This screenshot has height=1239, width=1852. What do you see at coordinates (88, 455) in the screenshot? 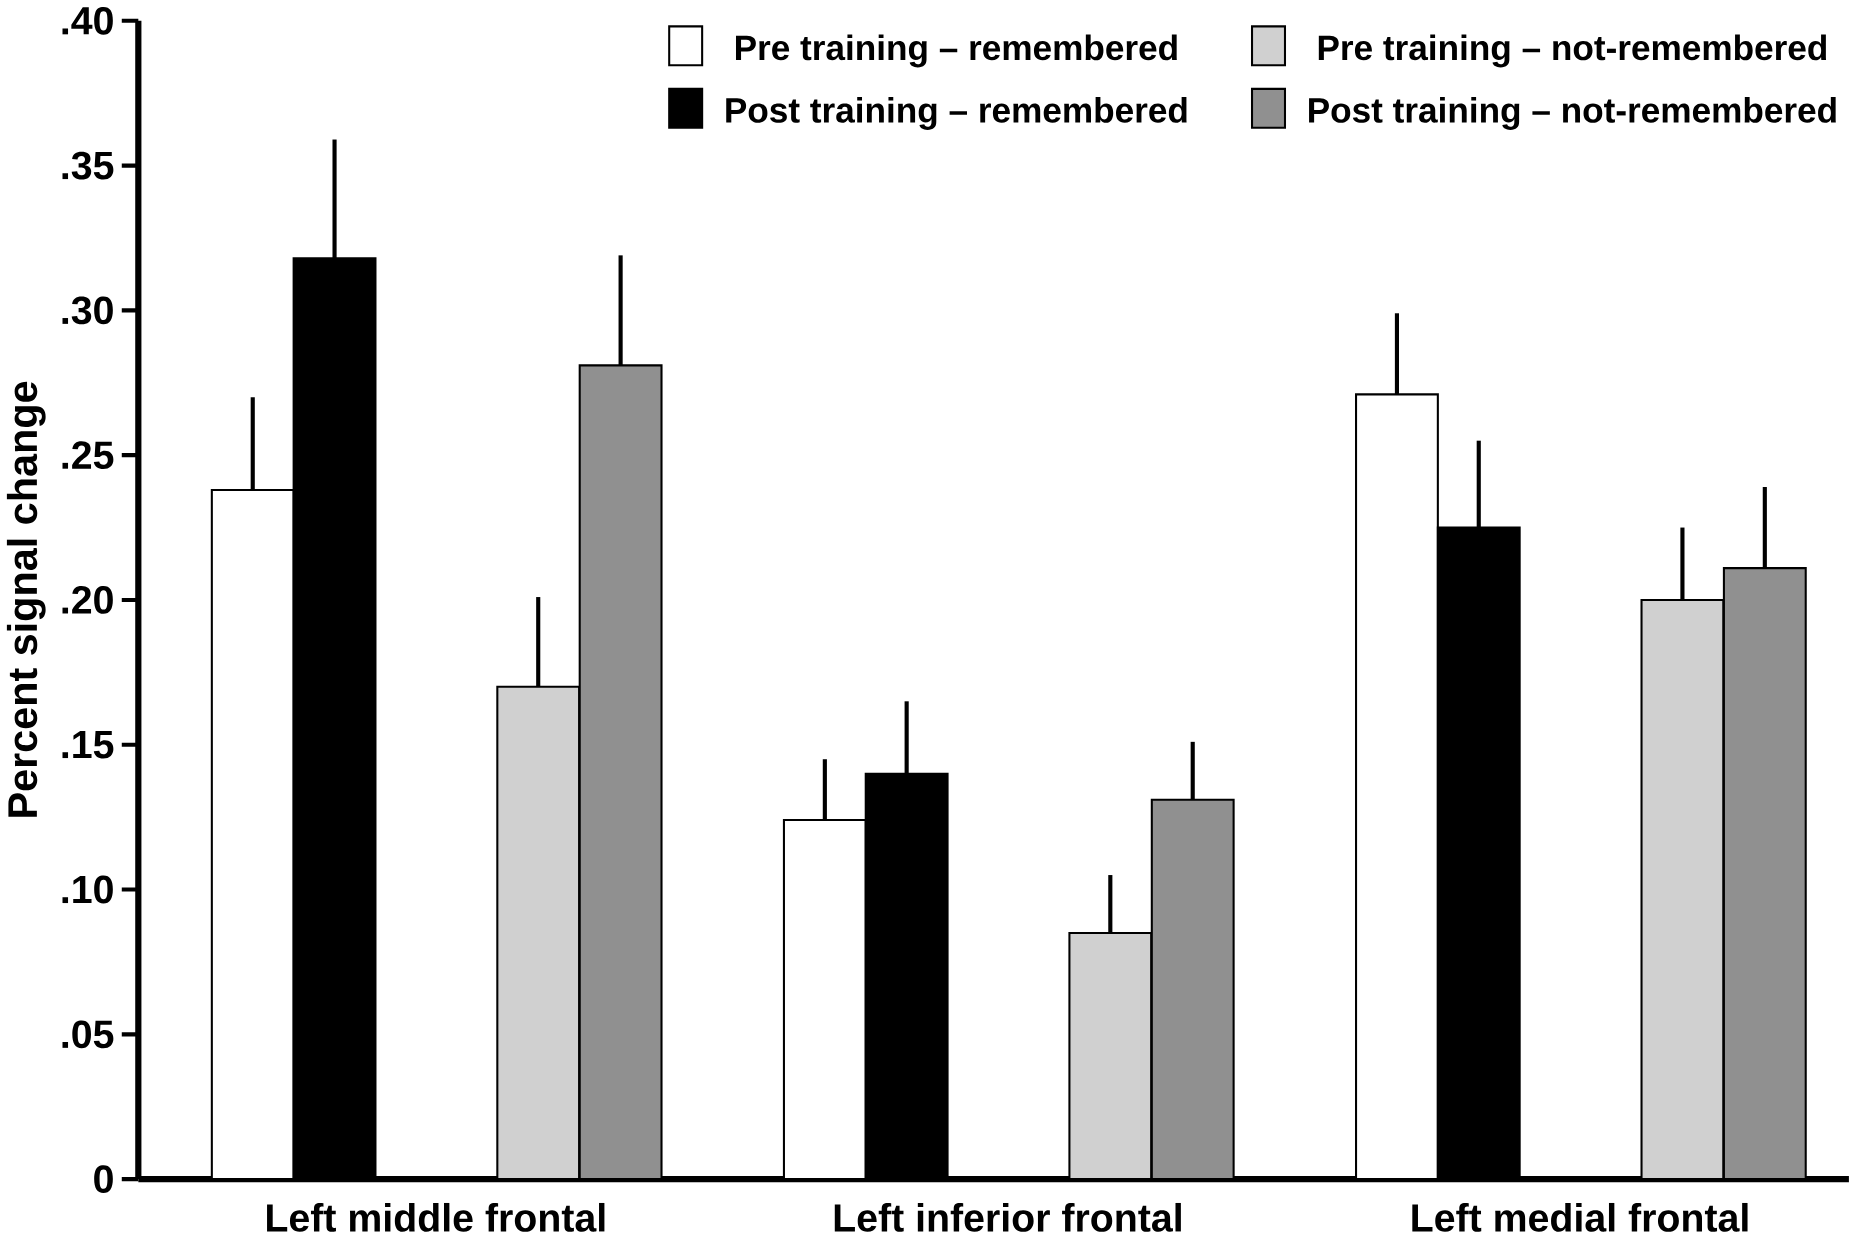
I see `y-tick-label: .25` at bounding box center [88, 455].